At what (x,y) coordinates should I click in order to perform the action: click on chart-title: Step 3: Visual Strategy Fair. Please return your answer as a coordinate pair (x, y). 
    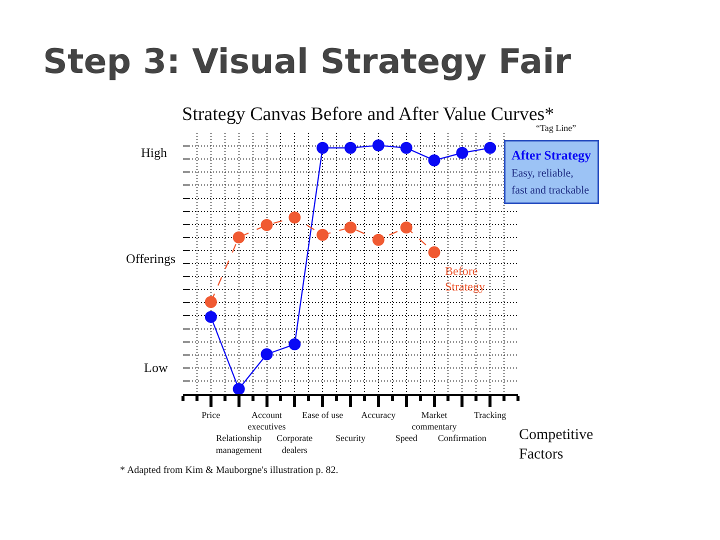
    Looking at the image, I should click on (307, 62).